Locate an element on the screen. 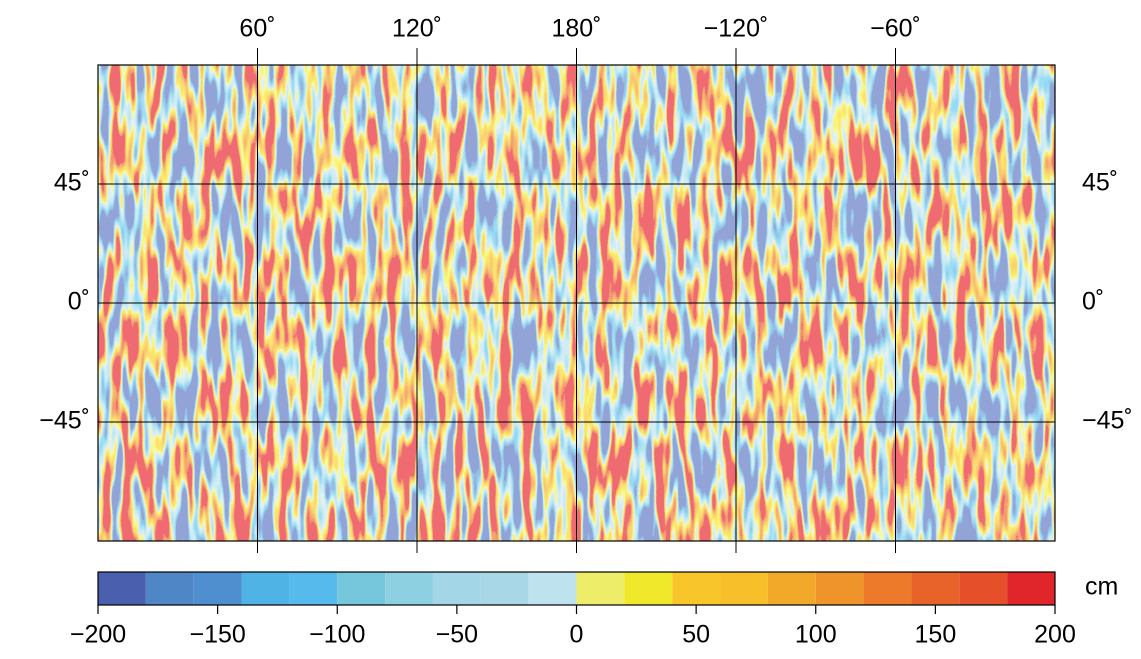 The height and width of the screenshot is (659, 1141). x-tick-label: −60˚ is located at coordinates (895, 29).